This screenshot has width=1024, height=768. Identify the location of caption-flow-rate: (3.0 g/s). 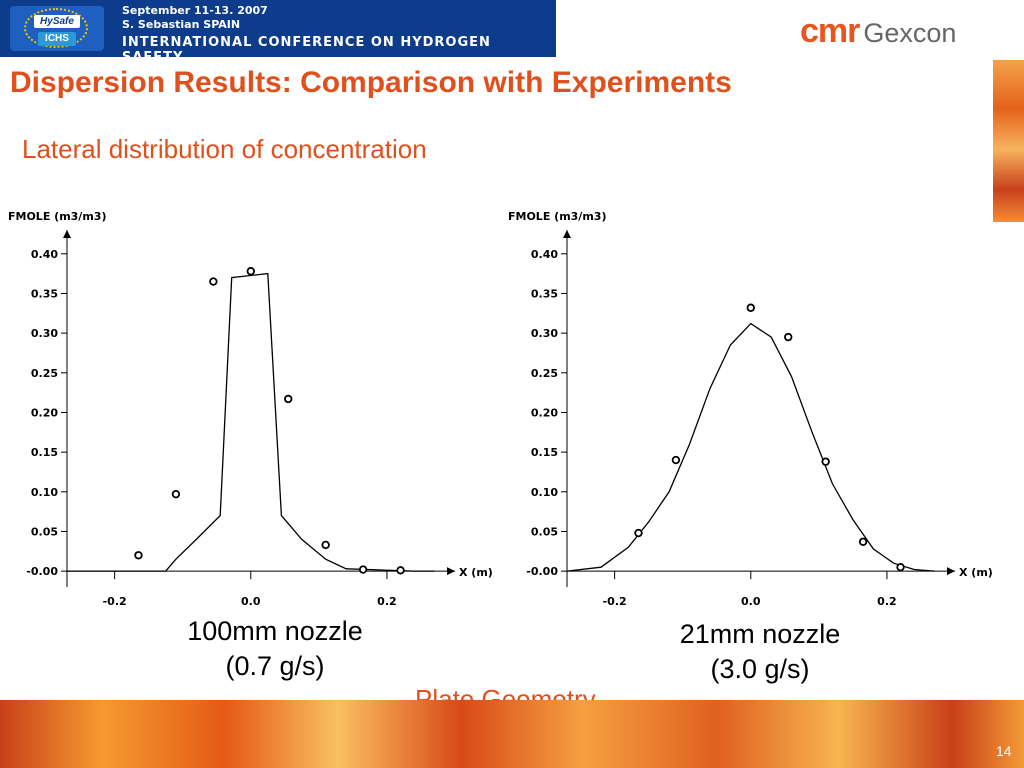
(760, 669).